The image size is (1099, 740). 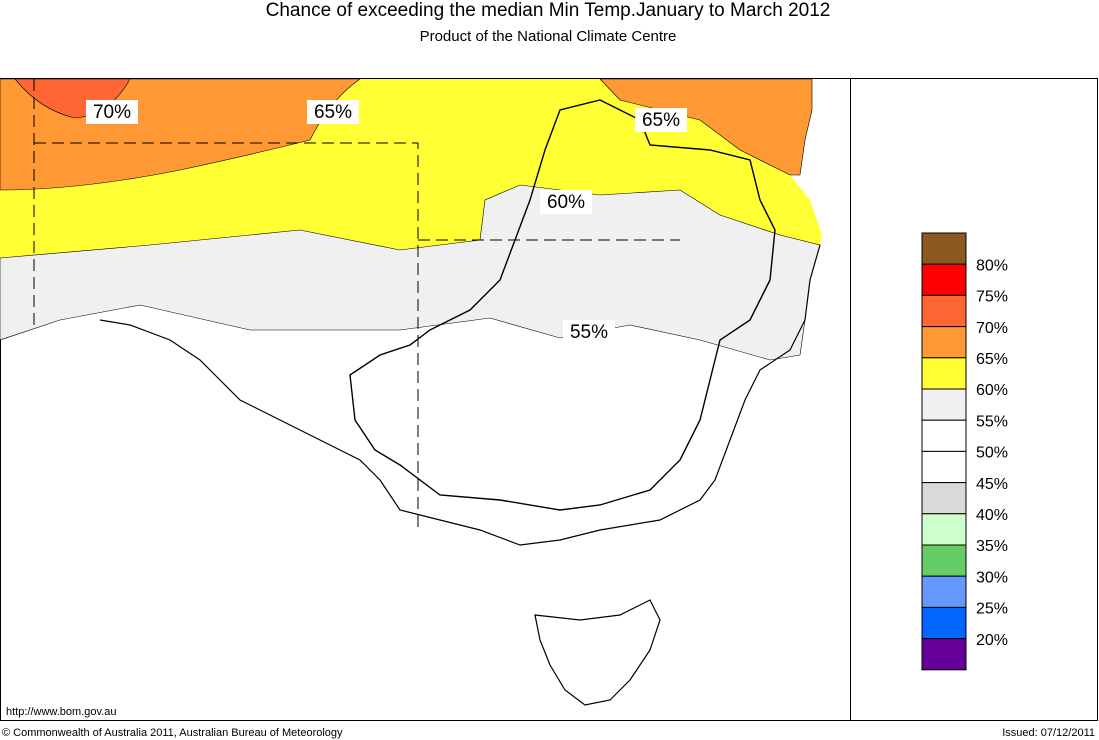 What do you see at coordinates (992, 359) in the screenshot?
I see `legend-label: 65%` at bounding box center [992, 359].